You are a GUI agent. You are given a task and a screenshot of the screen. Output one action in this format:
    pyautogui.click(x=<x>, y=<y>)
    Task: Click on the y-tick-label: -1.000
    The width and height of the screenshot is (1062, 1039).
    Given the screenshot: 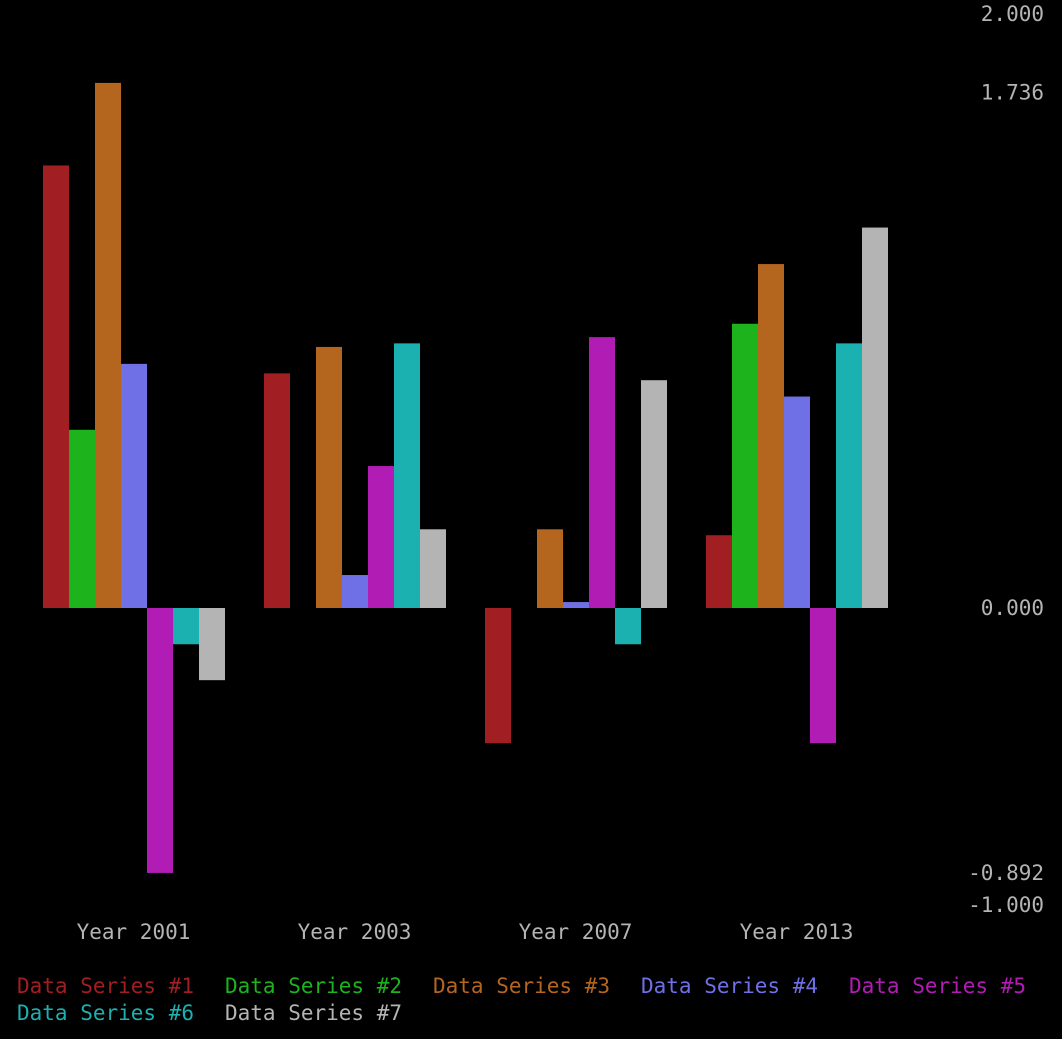 What is the action you would take?
    pyautogui.click(x=1006, y=905)
    